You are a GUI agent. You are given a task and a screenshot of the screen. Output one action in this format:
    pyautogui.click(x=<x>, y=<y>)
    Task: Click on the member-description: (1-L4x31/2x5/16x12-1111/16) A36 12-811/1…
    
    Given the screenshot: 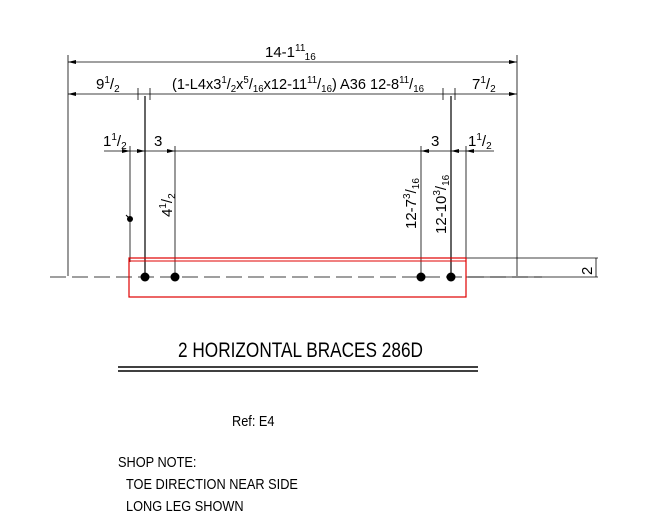 What is the action you would take?
    pyautogui.click(x=298, y=85)
    